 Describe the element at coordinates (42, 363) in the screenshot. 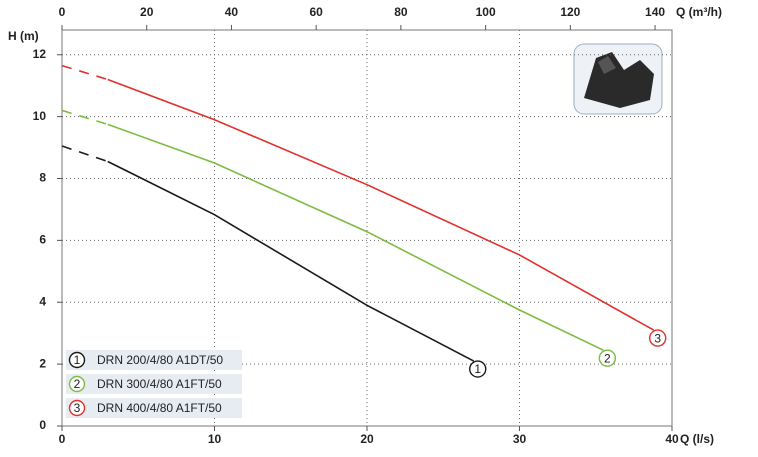

I see `y-tick-label: 2` at that location.